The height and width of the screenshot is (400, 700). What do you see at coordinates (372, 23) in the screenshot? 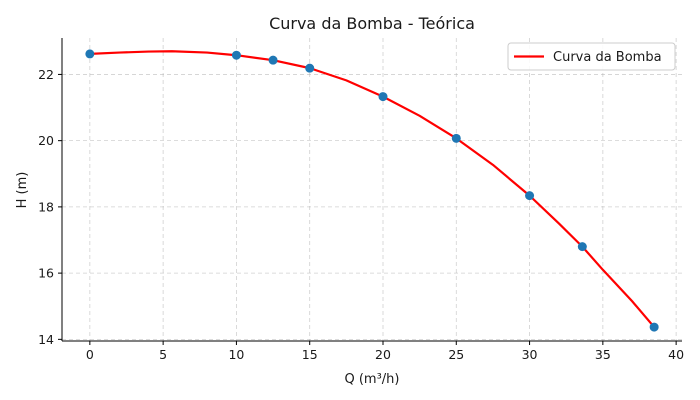
I see `chart-title: Curva da Bomba - Teórica` at bounding box center [372, 23].